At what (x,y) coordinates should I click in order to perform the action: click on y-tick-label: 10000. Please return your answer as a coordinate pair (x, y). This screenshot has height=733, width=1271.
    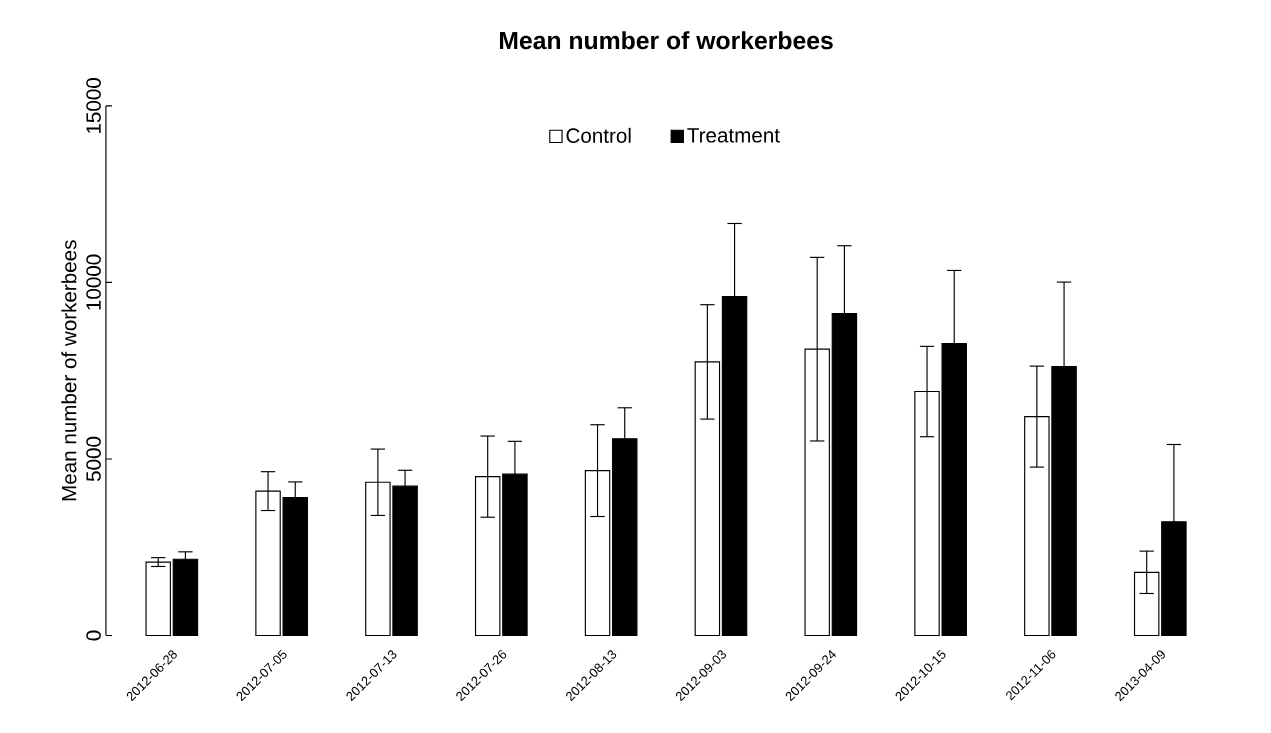
    Looking at the image, I should click on (93, 282).